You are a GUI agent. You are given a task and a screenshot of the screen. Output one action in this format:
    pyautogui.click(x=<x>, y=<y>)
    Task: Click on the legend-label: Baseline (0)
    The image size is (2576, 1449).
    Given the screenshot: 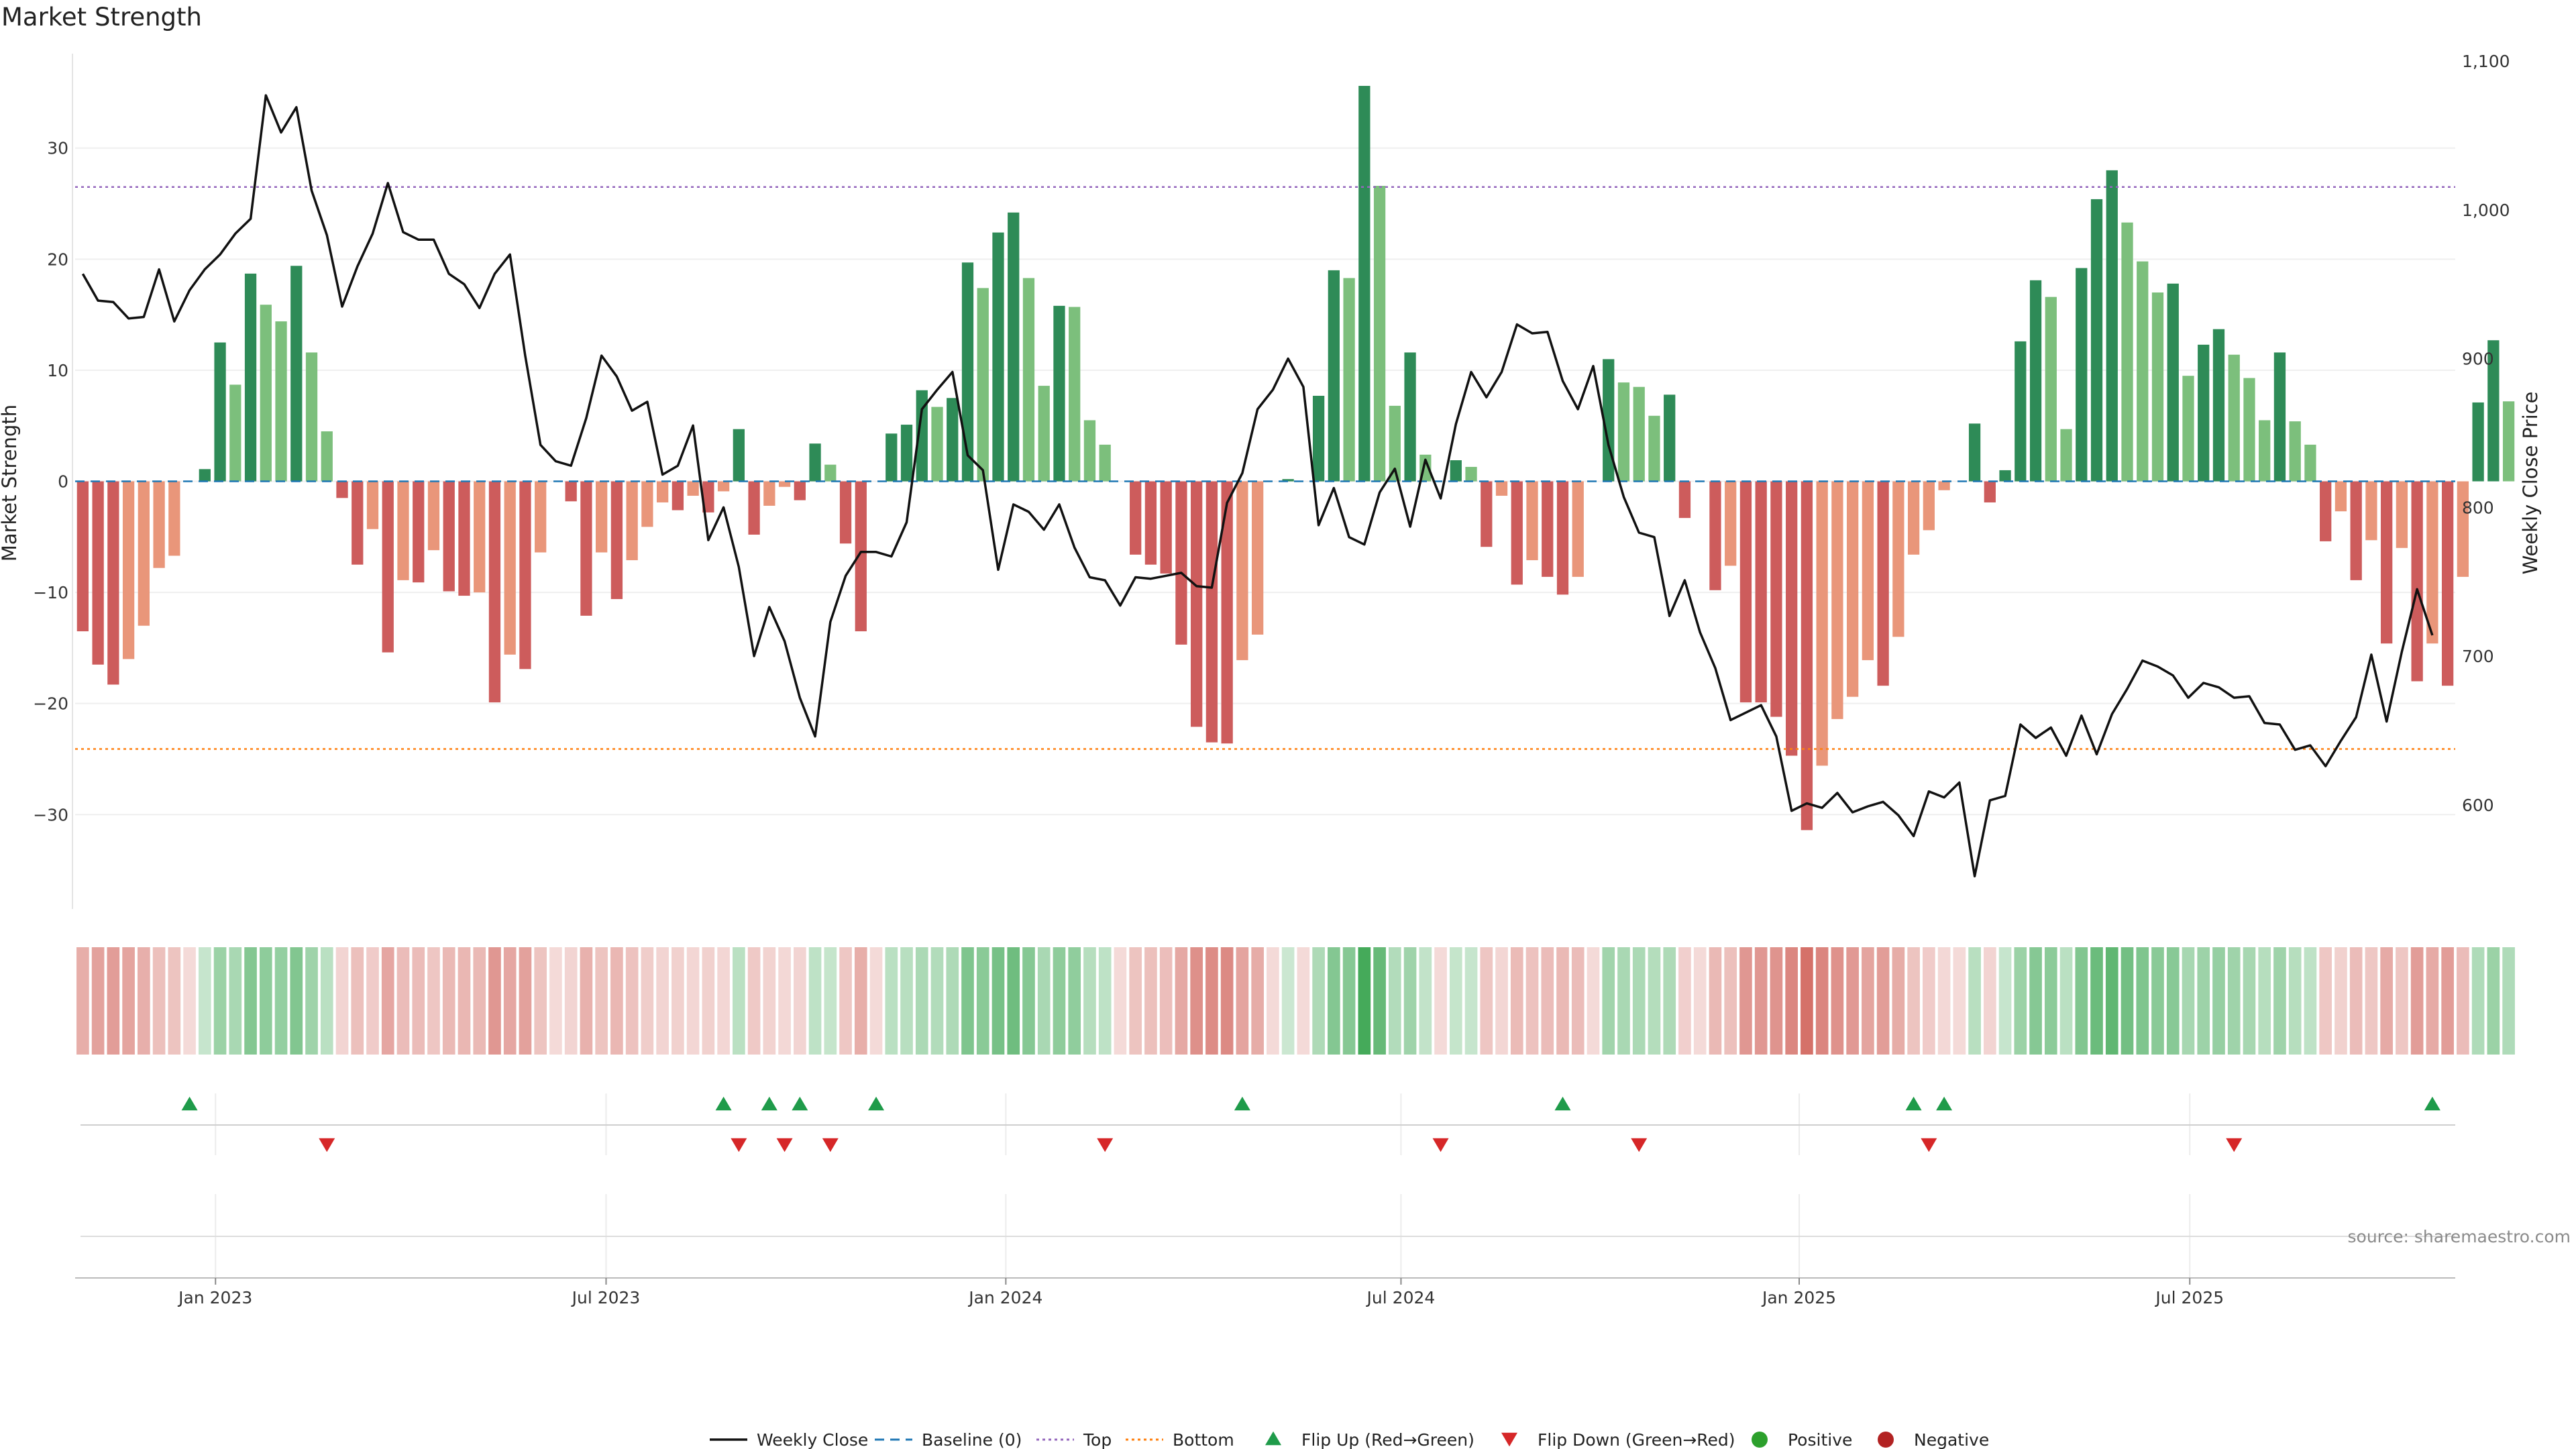 What is the action you would take?
    pyautogui.click(x=972, y=1439)
    